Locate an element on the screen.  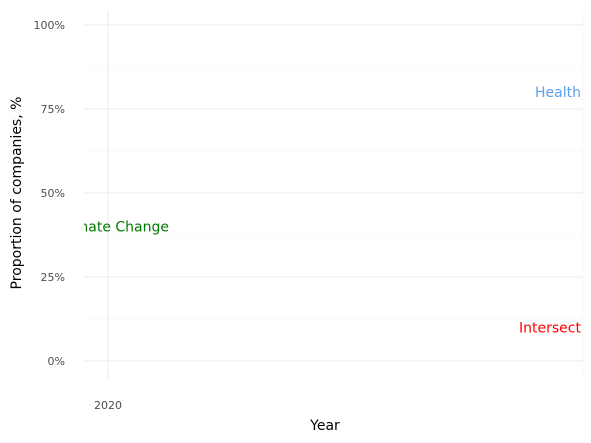
y-tick-label: 75% is located at coordinates (53, 109).